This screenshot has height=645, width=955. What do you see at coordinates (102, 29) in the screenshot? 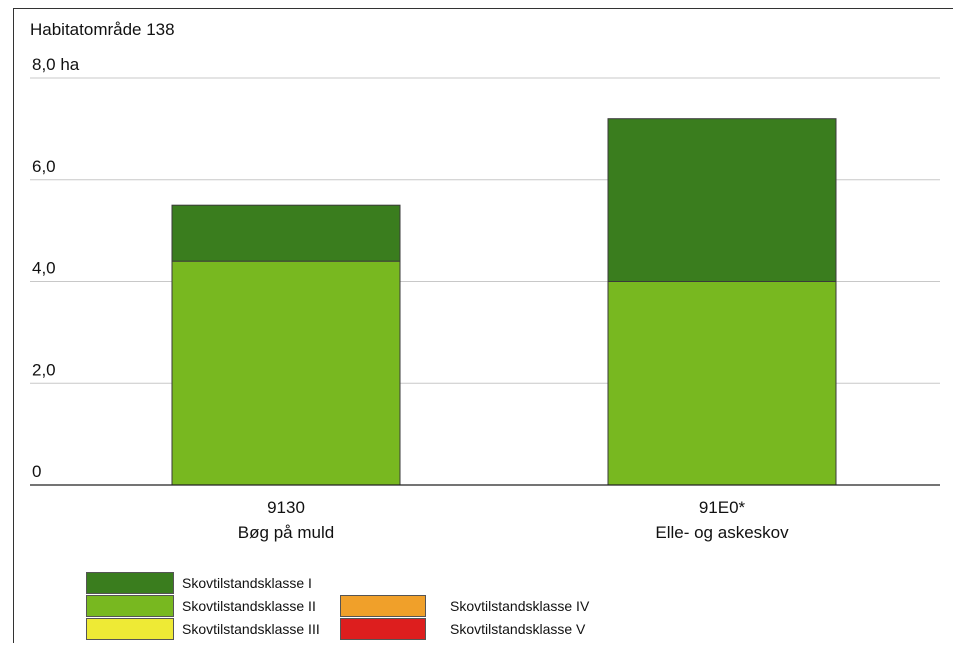
I see `chart-title: Habitatområde 138` at bounding box center [102, 29].